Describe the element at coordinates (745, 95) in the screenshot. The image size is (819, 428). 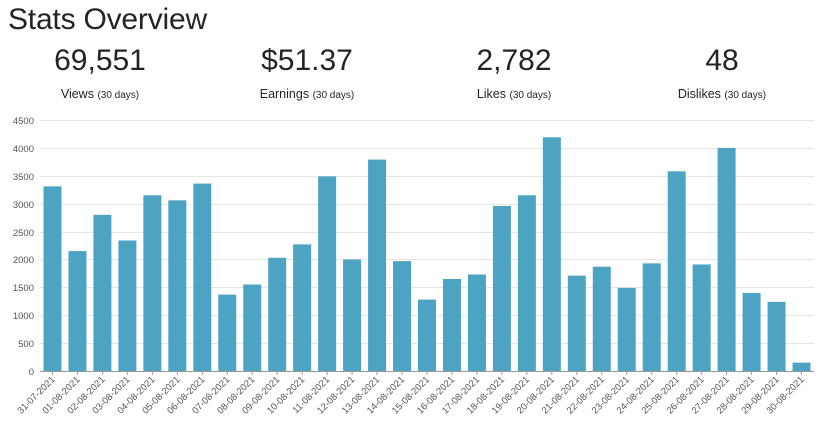
I see `stat-dislikes-period: (30 days)` at that location.